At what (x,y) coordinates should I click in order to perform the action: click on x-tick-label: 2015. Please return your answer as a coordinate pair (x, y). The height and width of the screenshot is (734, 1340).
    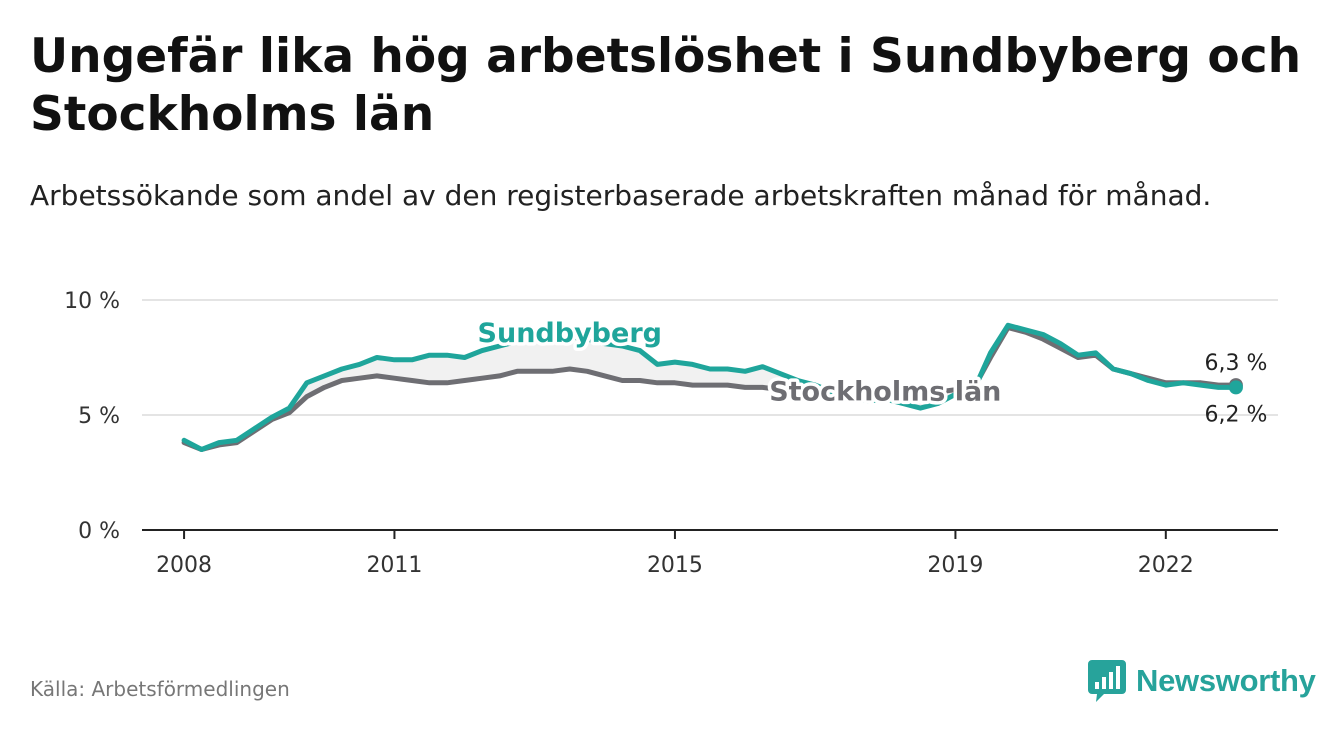
    Looking at the image, I should click on (675, 565).